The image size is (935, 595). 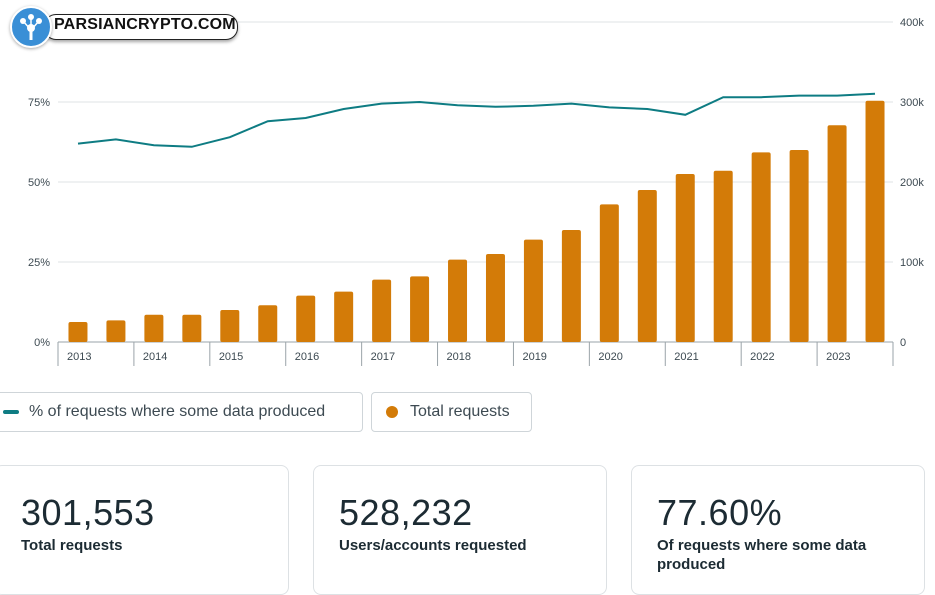 I want to click on x-tick-label: 2022, so click(x=762, y=357).